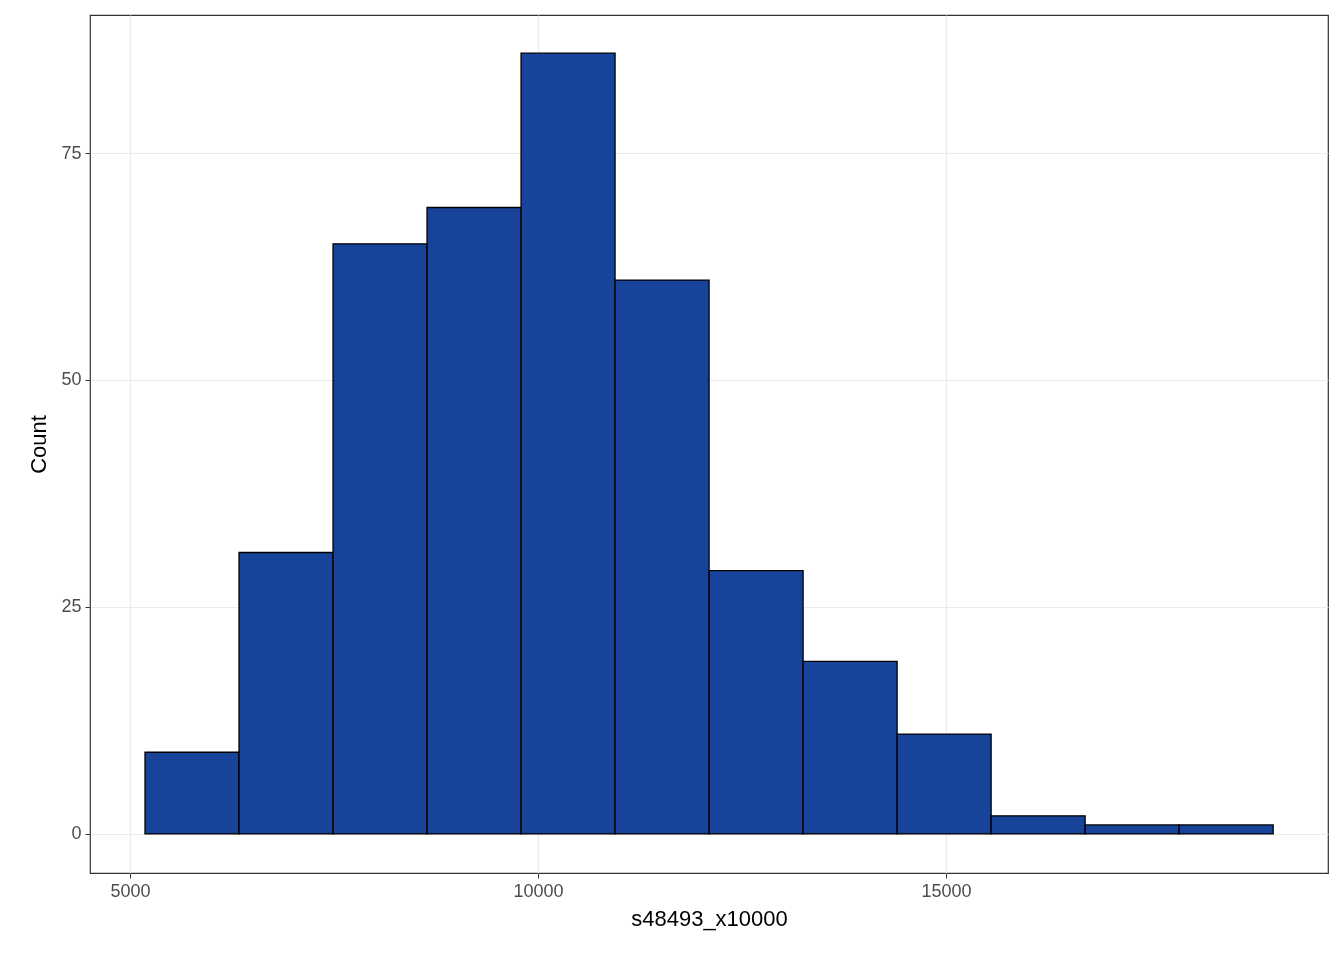 This screenshot has width=1344, height=960. I want to click on x-tick-label: 15000, so click(946, 890).